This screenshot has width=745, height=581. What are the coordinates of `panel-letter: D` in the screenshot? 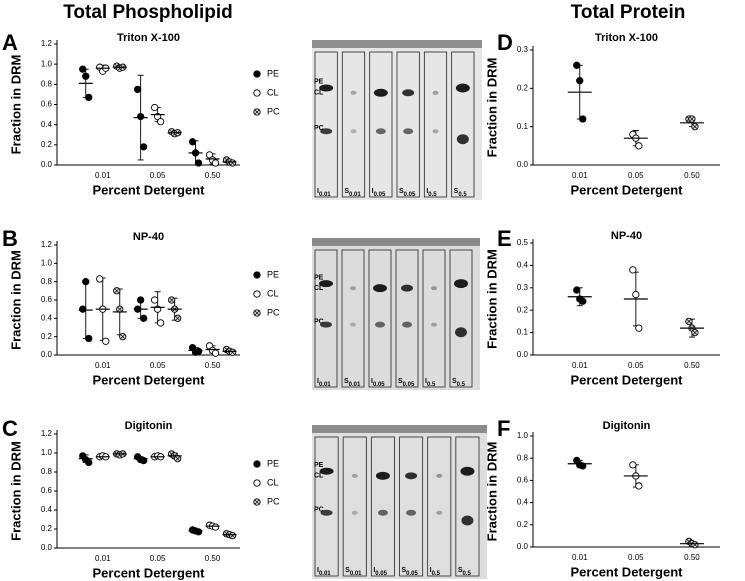 It's located at (505, 42).